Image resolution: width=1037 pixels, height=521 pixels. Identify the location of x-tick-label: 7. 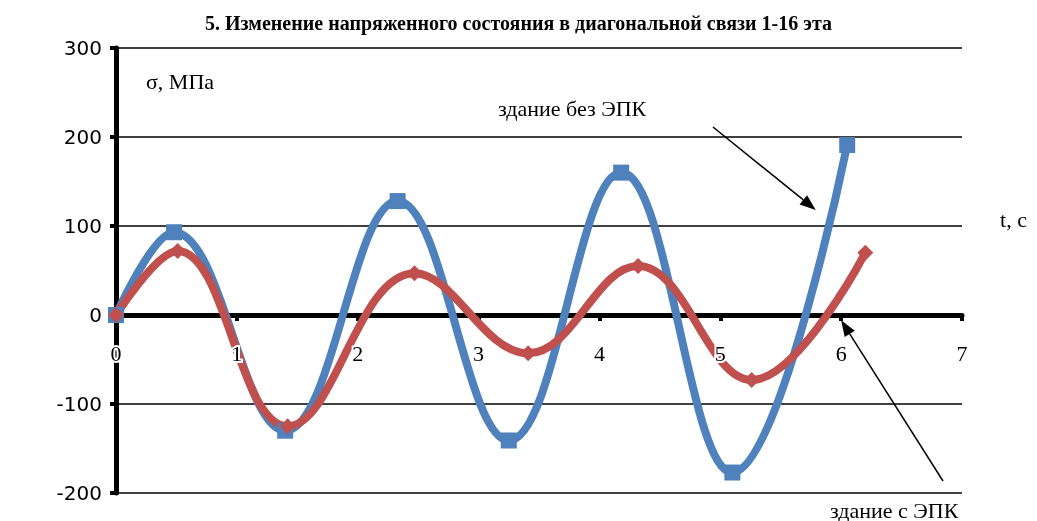
(962, 353).